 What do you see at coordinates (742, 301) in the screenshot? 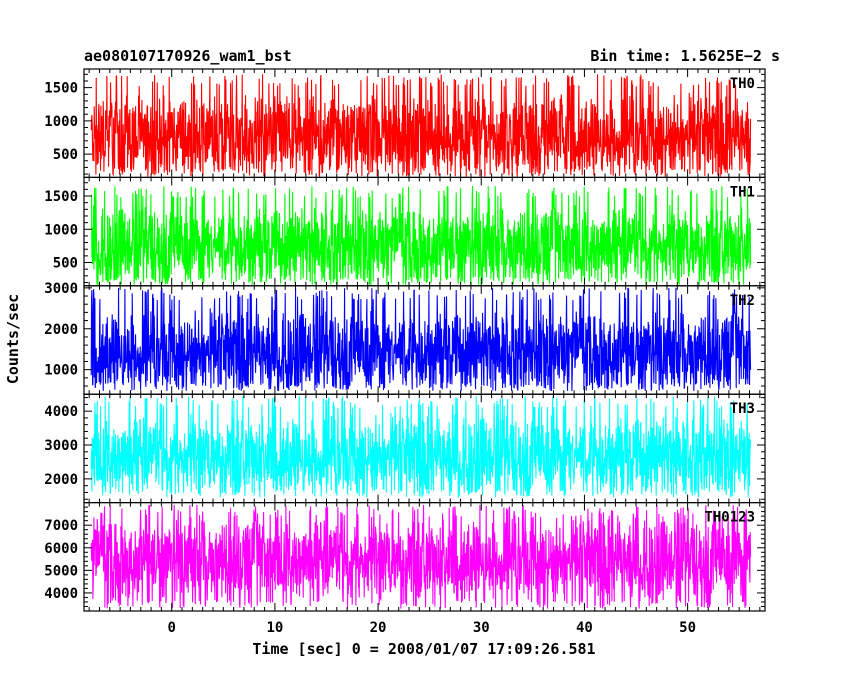
I see `panel-label-th2: TH2` at bounding box center [742, 301].